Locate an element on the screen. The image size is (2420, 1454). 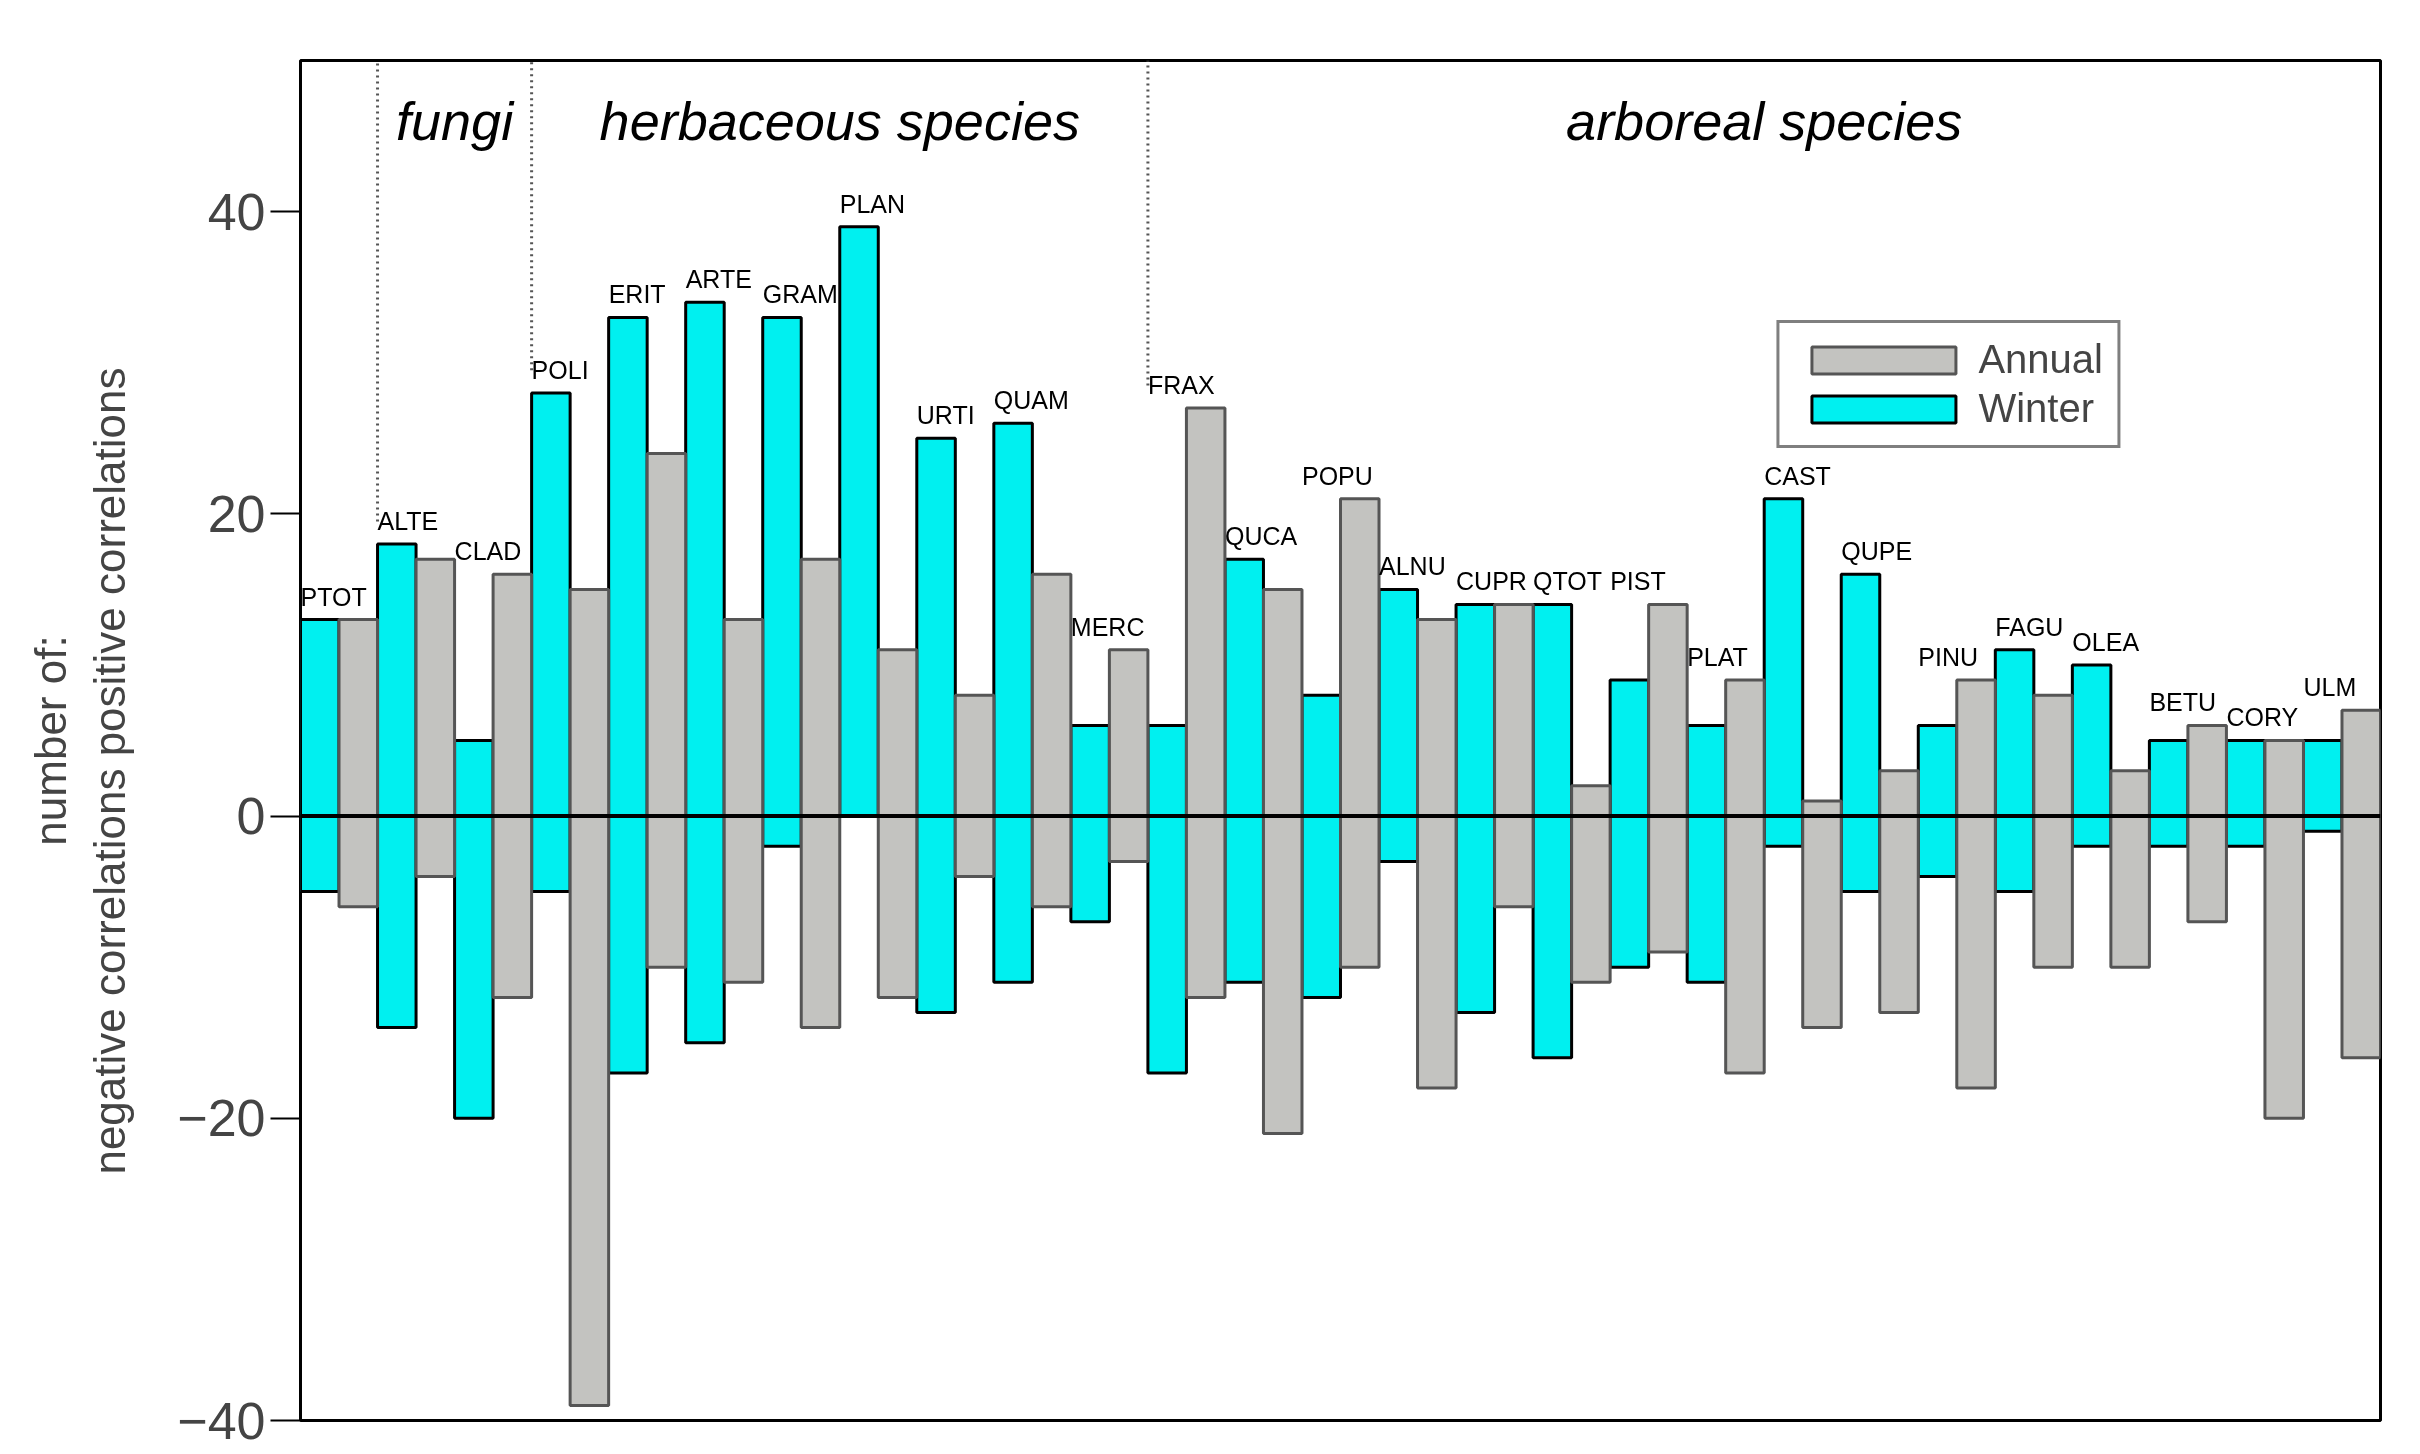
x-tick-label: PIST is located at coordinates (1638, 581).